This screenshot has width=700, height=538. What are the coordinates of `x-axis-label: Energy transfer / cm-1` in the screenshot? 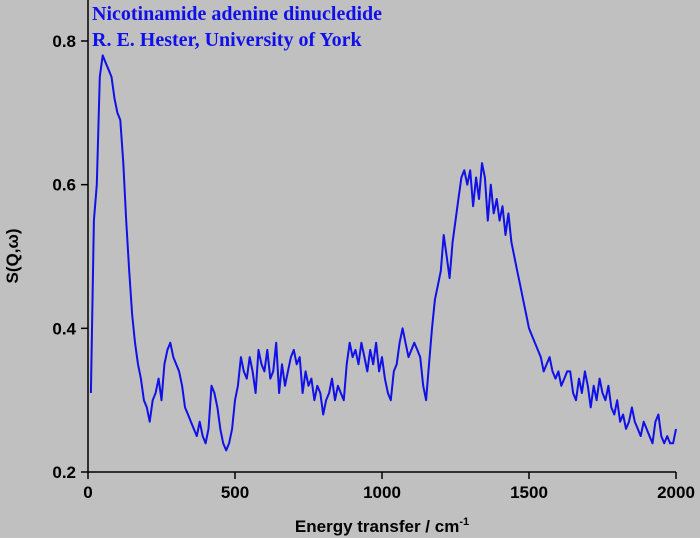 It's located at (382, 526).